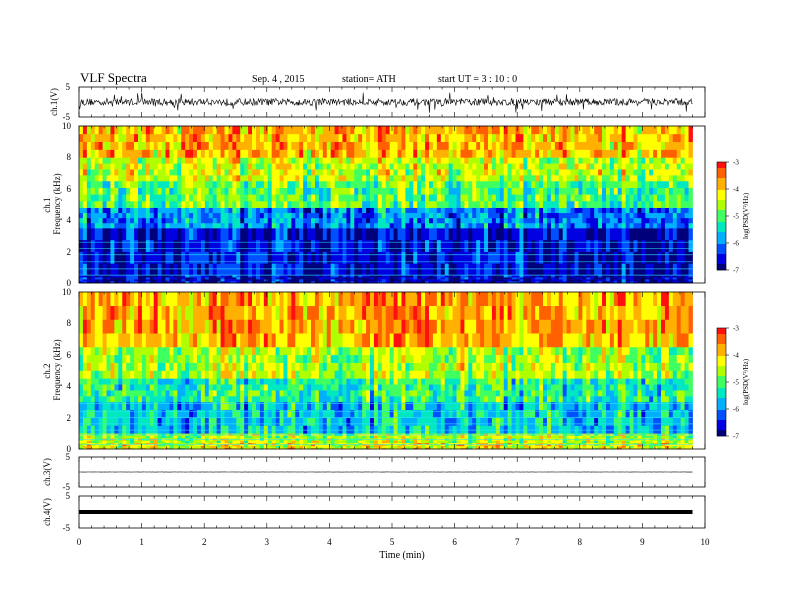 The width and height of the screenshot is (792, 612). I want to click on ch1-waveform-panel: 5 -5 ch.1(V), so click(377, 102).